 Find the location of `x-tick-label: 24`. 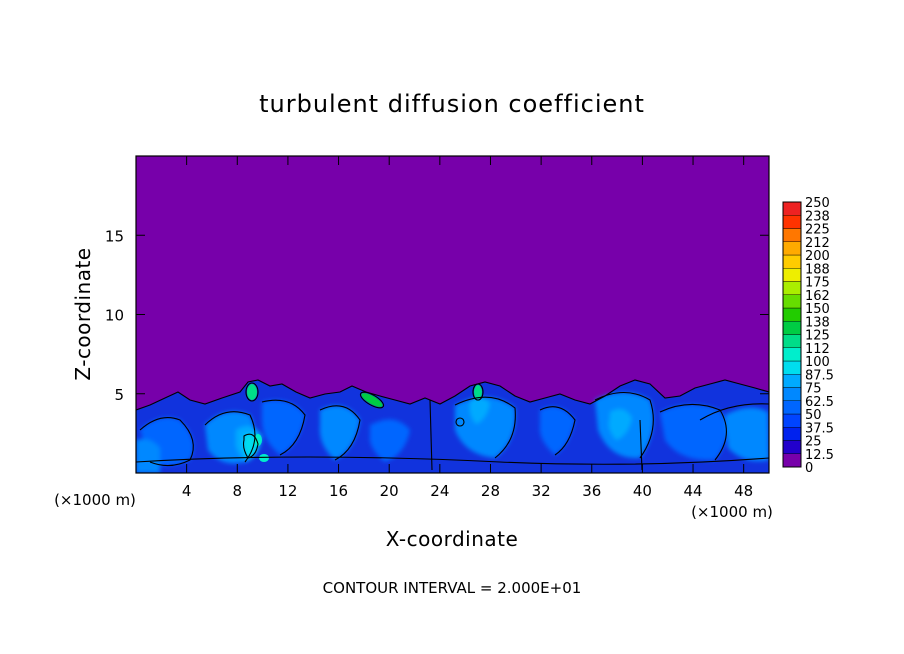

x-tick-label: 24 is located at coordinates (439, 491).